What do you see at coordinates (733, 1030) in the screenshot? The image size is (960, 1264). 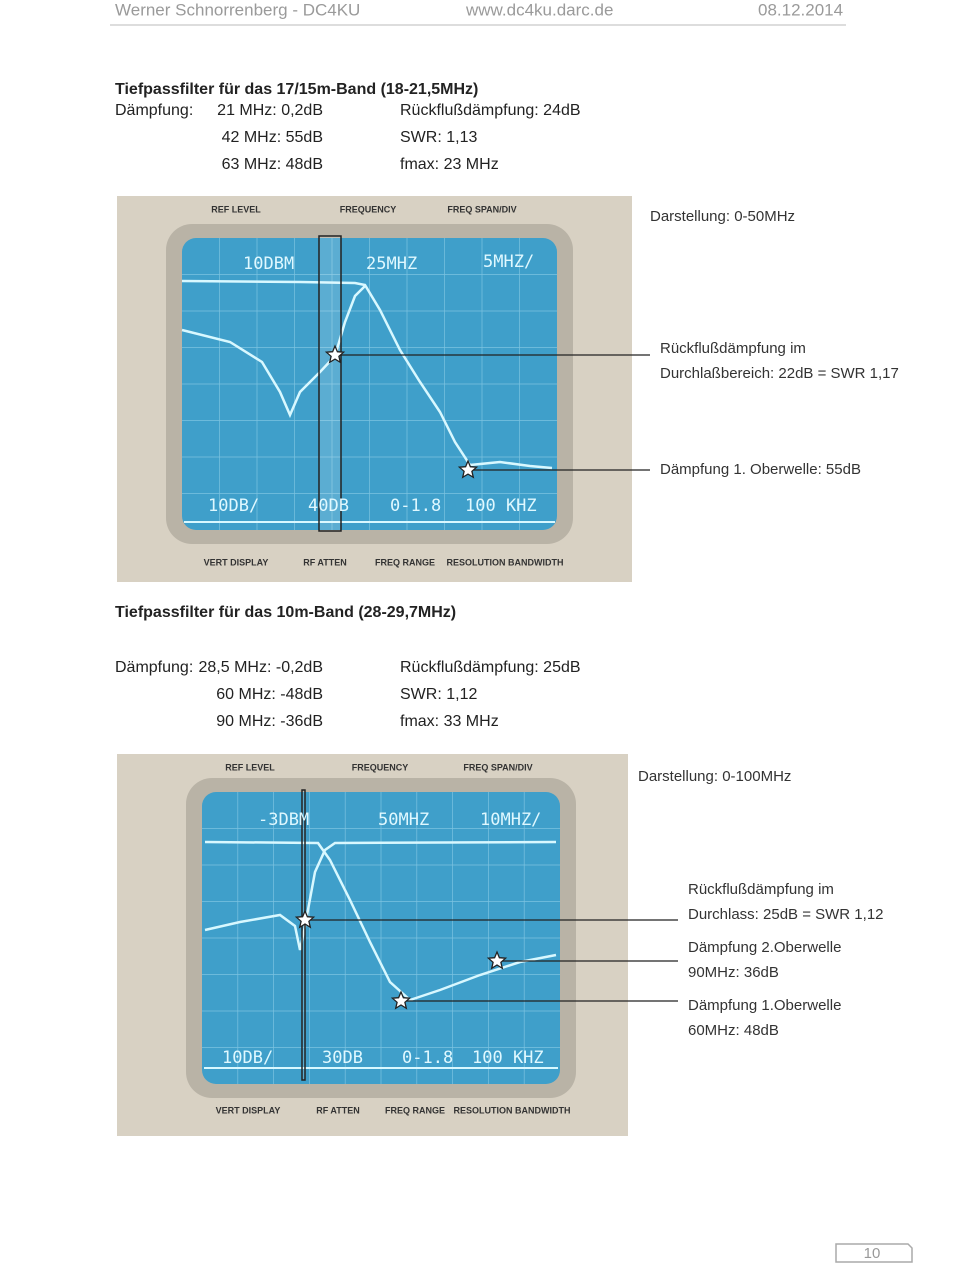 I see `annotation: 60MHz: 48dB` at bounding box center [733, 1030].